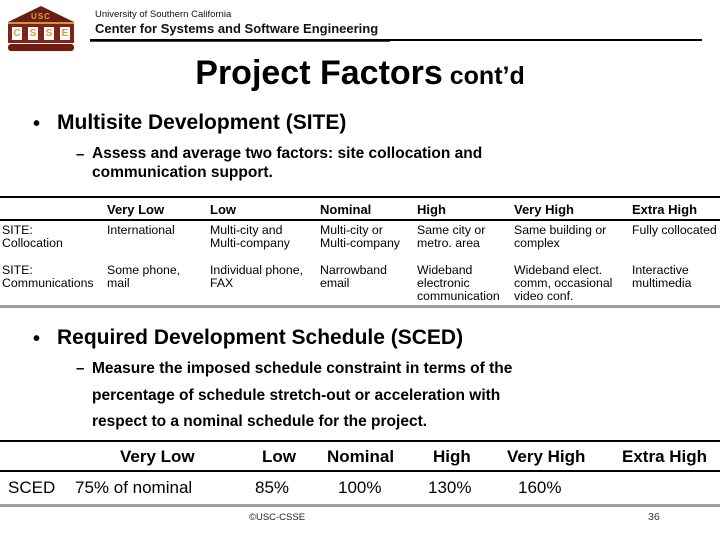  What do you see at coordinates (144, 276) in the screenshot?
I see `table-cell: Some phone, mail` at bounding box center [144, 276].